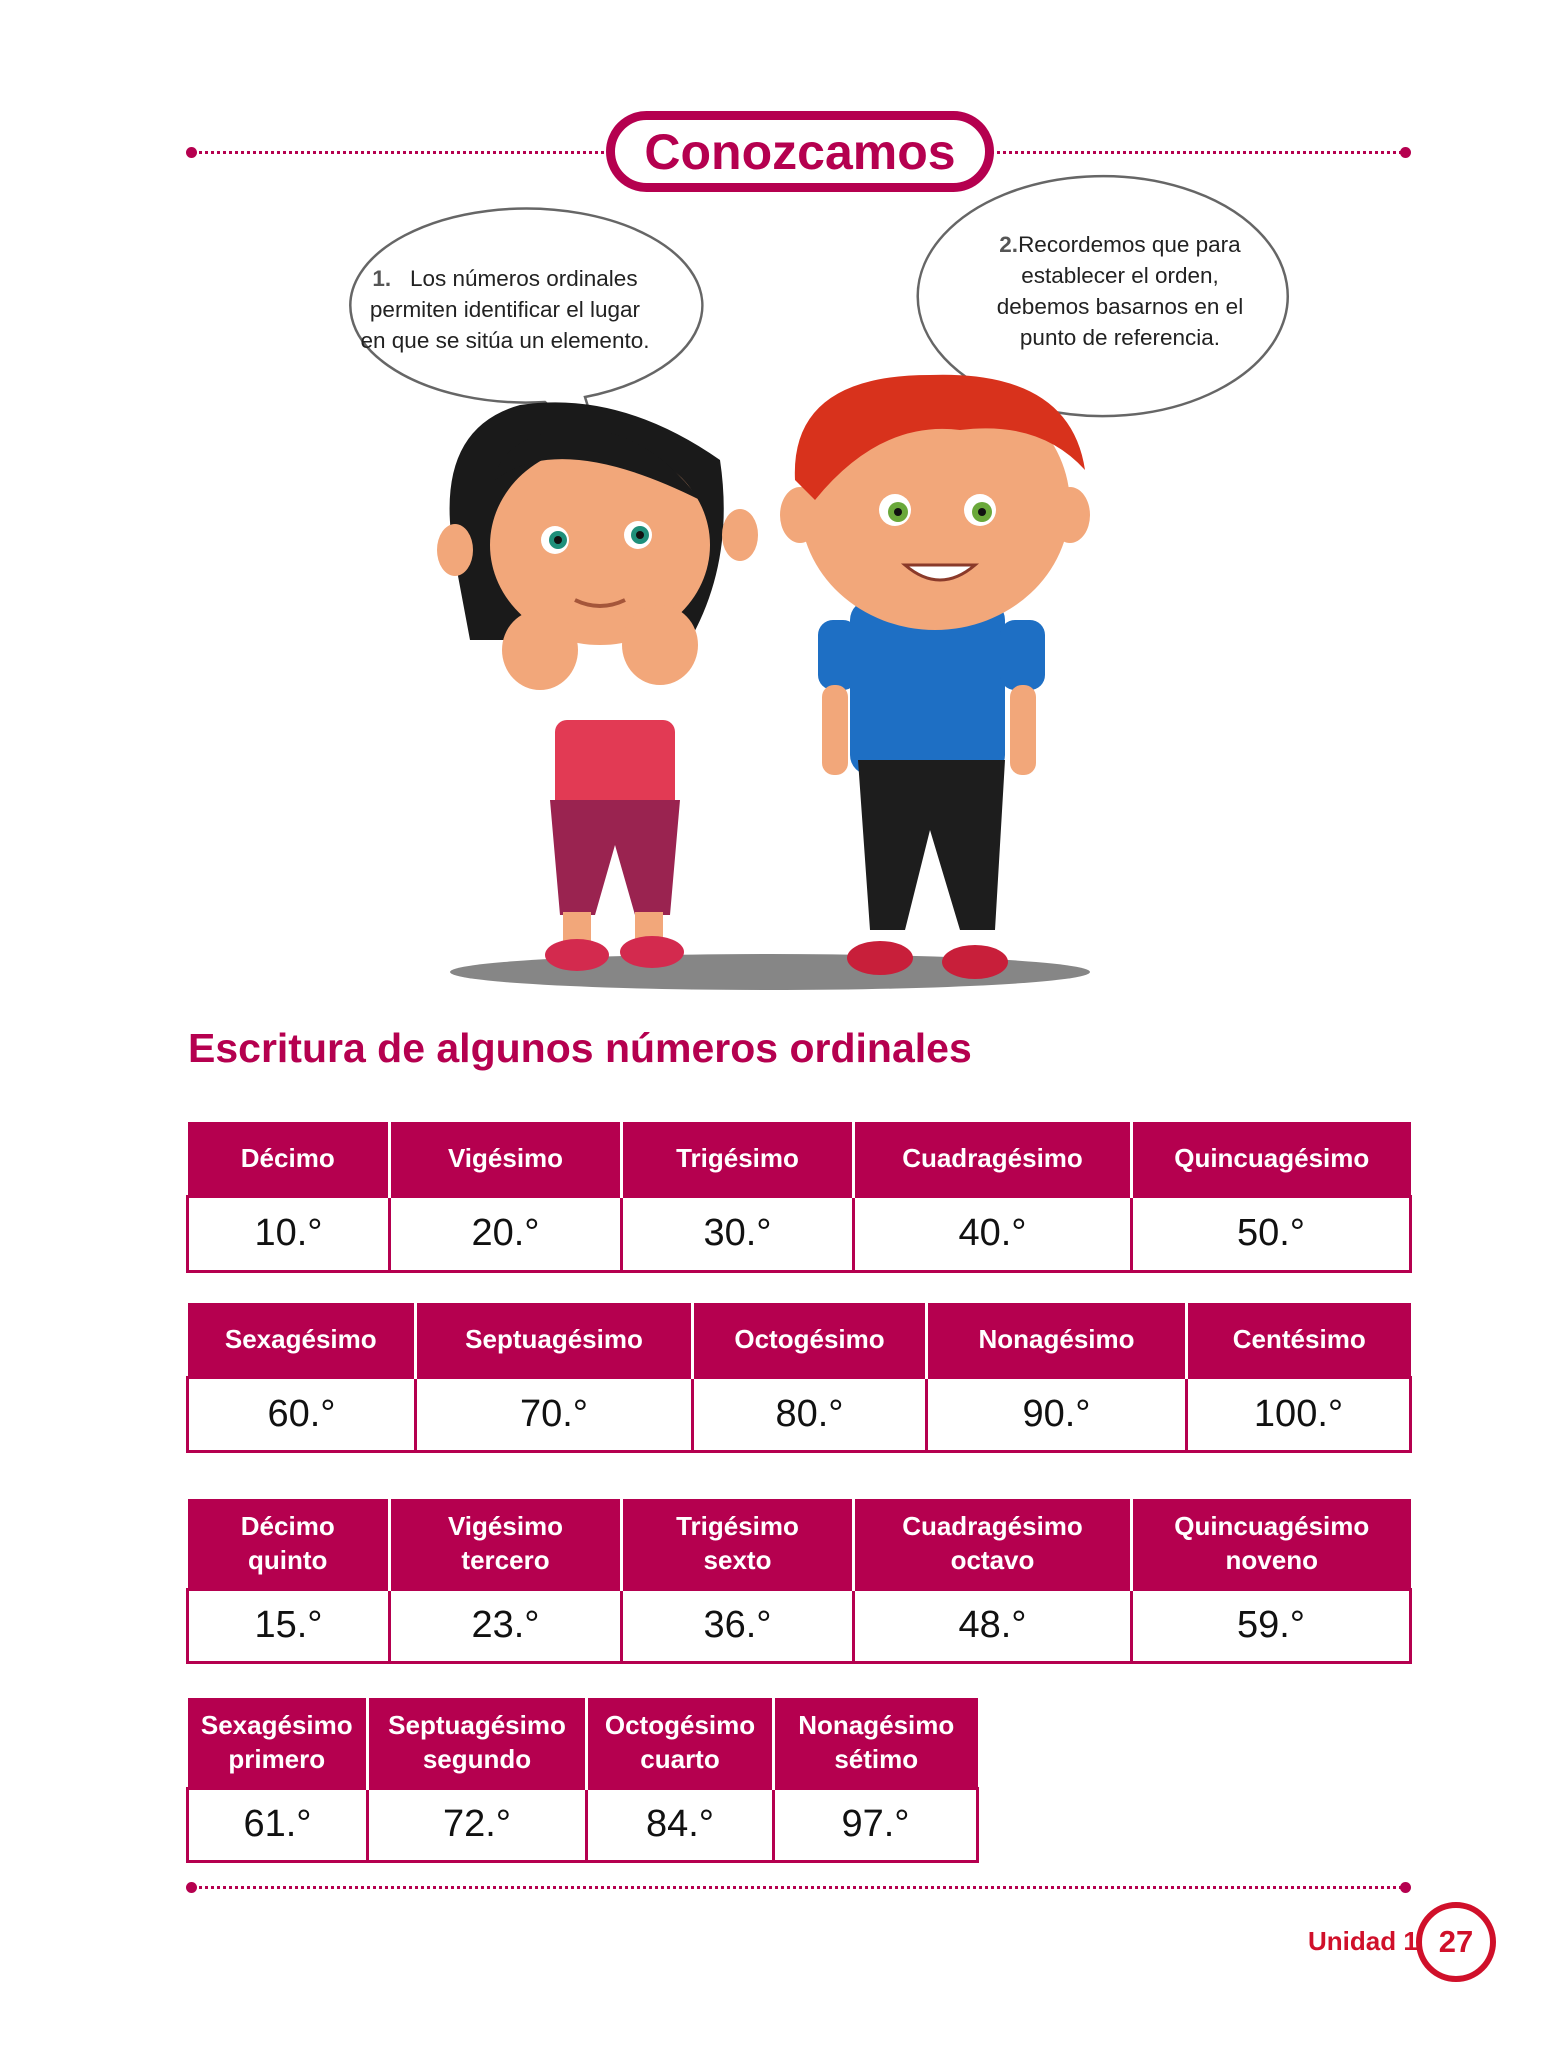  I want to click on ordinal-name-line: quinto, so click(288, 1560).